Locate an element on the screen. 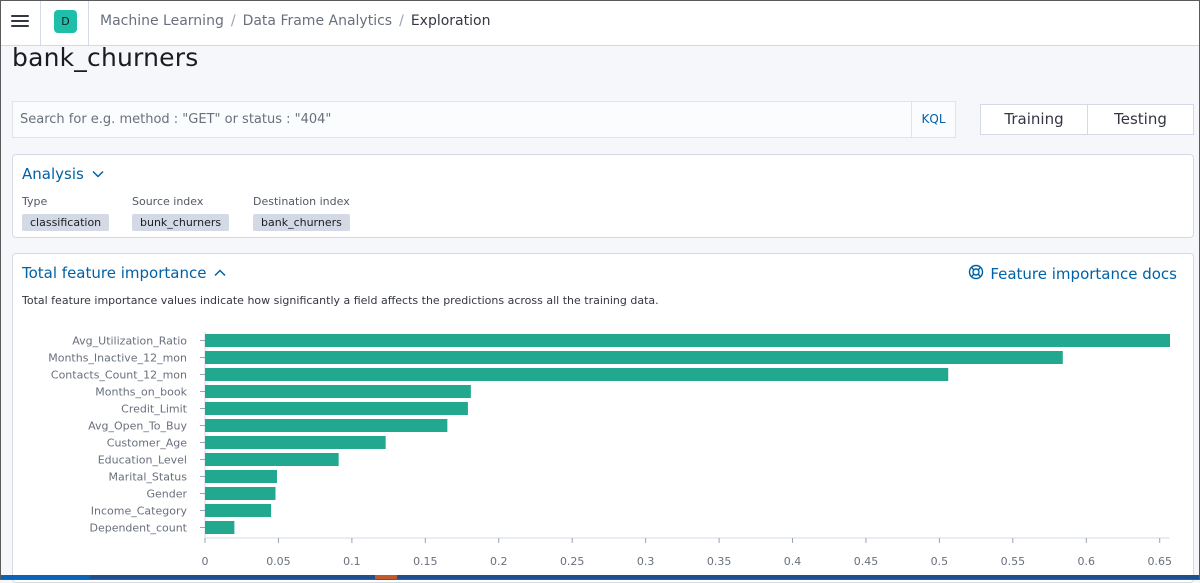 The width and height of the screenshot is (1200, 583). x-tick-label: 0.15 is located at coordinates (425, 561).